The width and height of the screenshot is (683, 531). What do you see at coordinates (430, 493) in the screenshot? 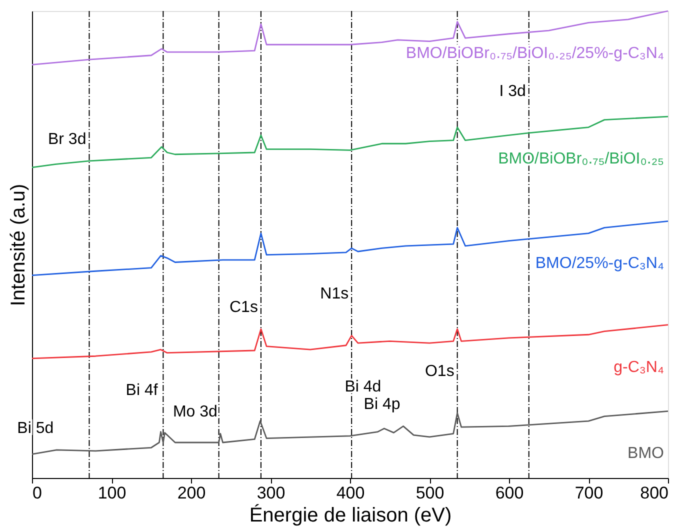
I see `x-tick-label: 500` at bounding box center [430, 493].